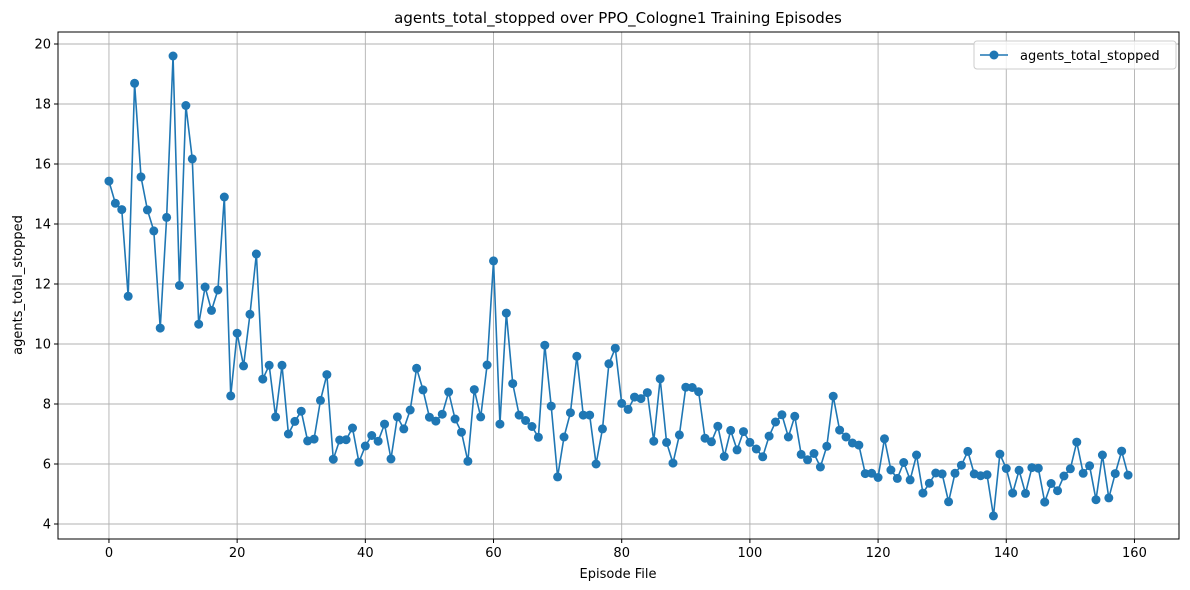 The width and height of the screenshot is (1190, 590). I want to click on legend-box, so click(1075, 55).